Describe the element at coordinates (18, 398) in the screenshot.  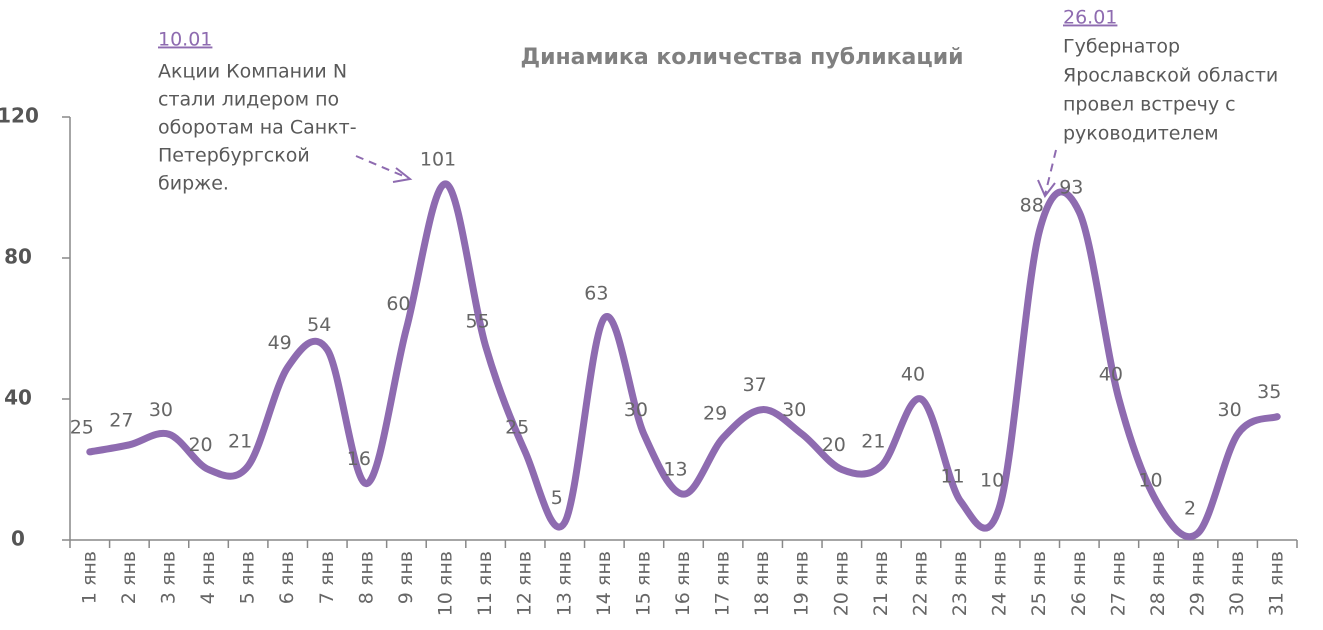
I see `y-tick-label: 40` at that location.